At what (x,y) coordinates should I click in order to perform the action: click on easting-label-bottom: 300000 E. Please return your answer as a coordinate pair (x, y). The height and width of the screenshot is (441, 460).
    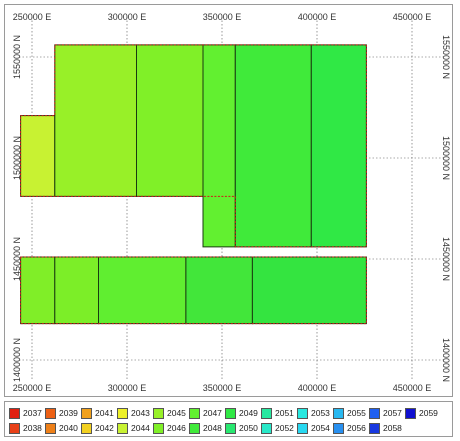
    Looking at the image, I should click on (127, 388).